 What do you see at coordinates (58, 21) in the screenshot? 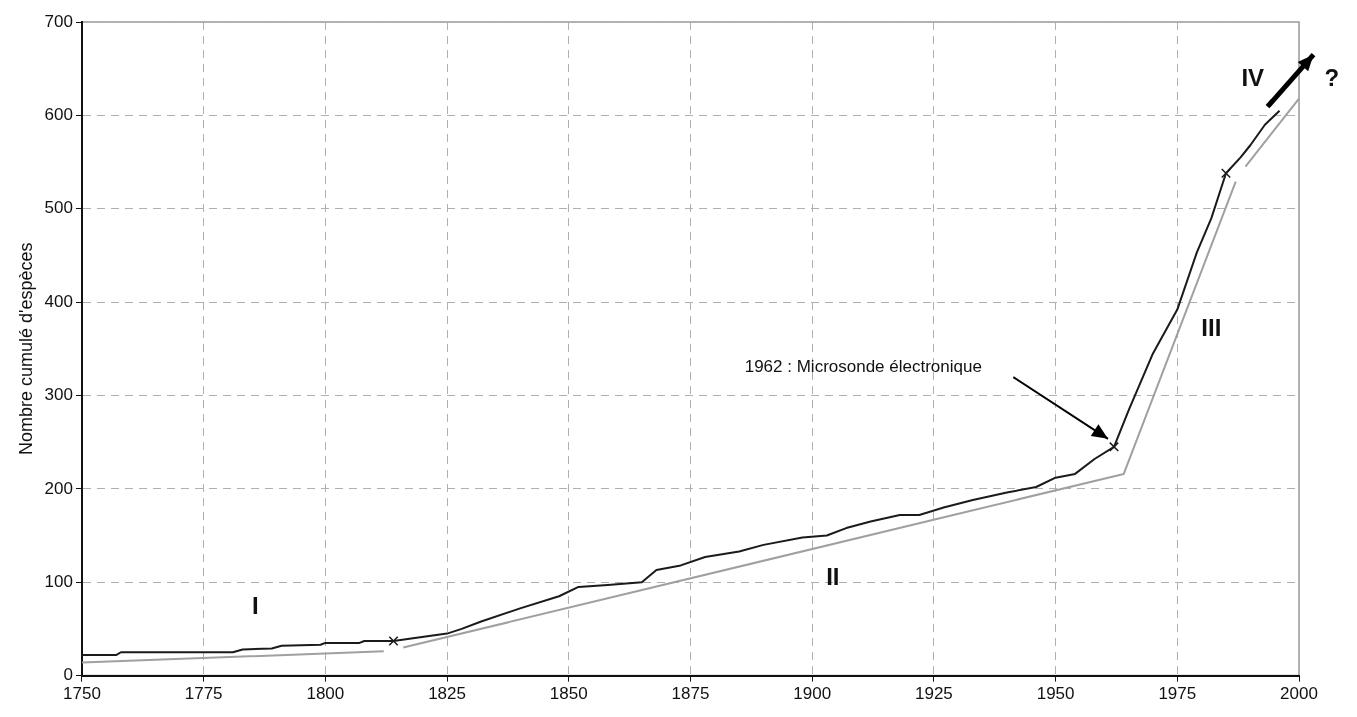
I see `y-tick-label: 700` at bounding box center [58, 21].